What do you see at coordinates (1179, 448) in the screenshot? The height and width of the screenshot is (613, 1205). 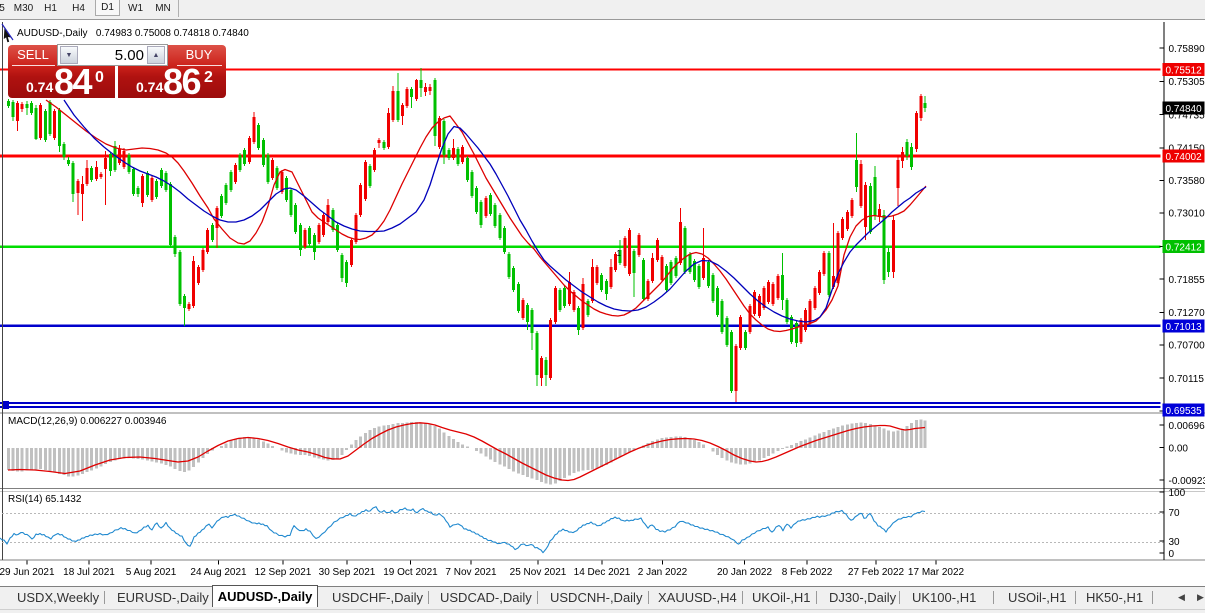 I see `svg-text: 0.00` at bounding box center [1179, 448].